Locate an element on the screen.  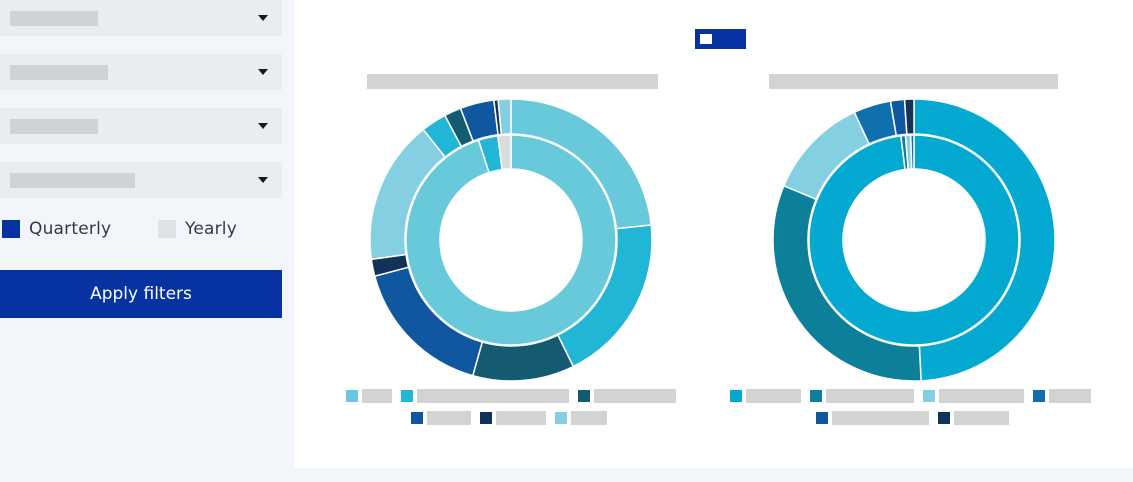
donut-chart-right is located at coordinates (914, 240).